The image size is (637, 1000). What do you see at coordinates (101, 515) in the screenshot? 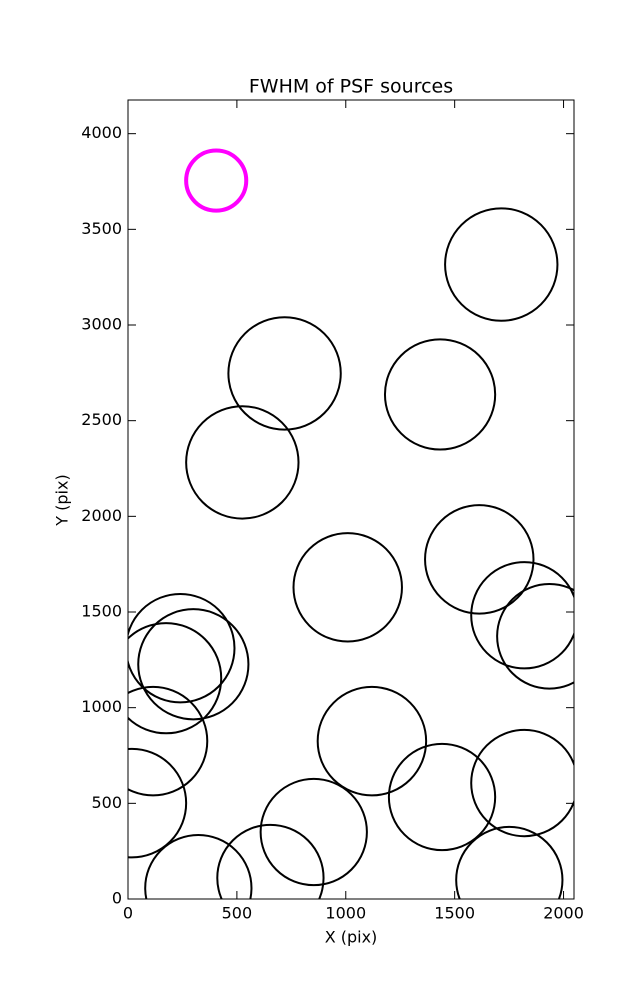
I see `y-tick-label: 2000` at bounding box center [101, 515].